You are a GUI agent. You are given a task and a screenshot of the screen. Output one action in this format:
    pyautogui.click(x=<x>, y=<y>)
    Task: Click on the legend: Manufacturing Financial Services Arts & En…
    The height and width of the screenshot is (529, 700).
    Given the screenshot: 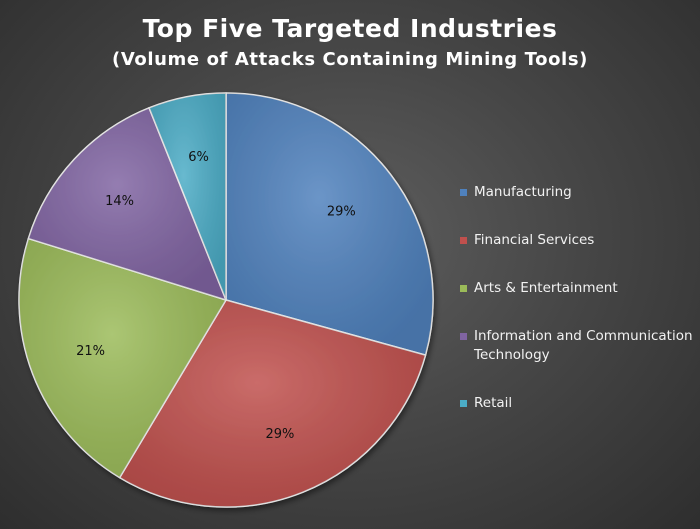 What is the action you would take?
    pyautogui.click(x=577, y=298)
    